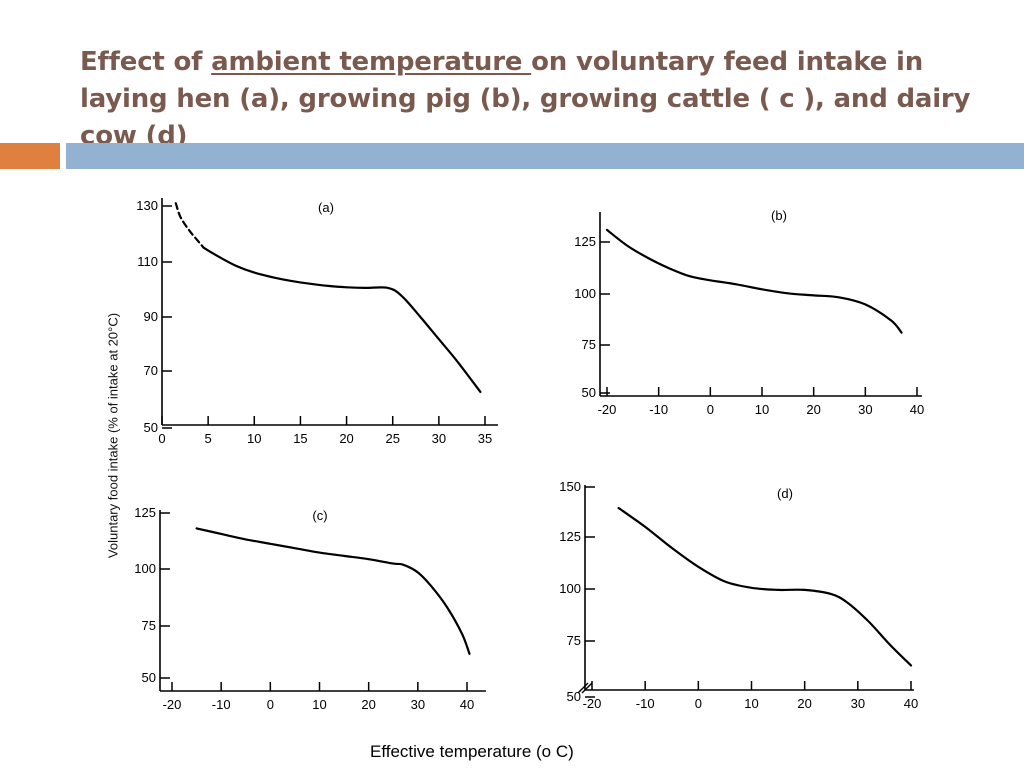 The height and width of the screenshot is (768, 1024). Describe the element at coordinates (785, 493) in the screenshot. I see `panel-label: (d)` at that location.